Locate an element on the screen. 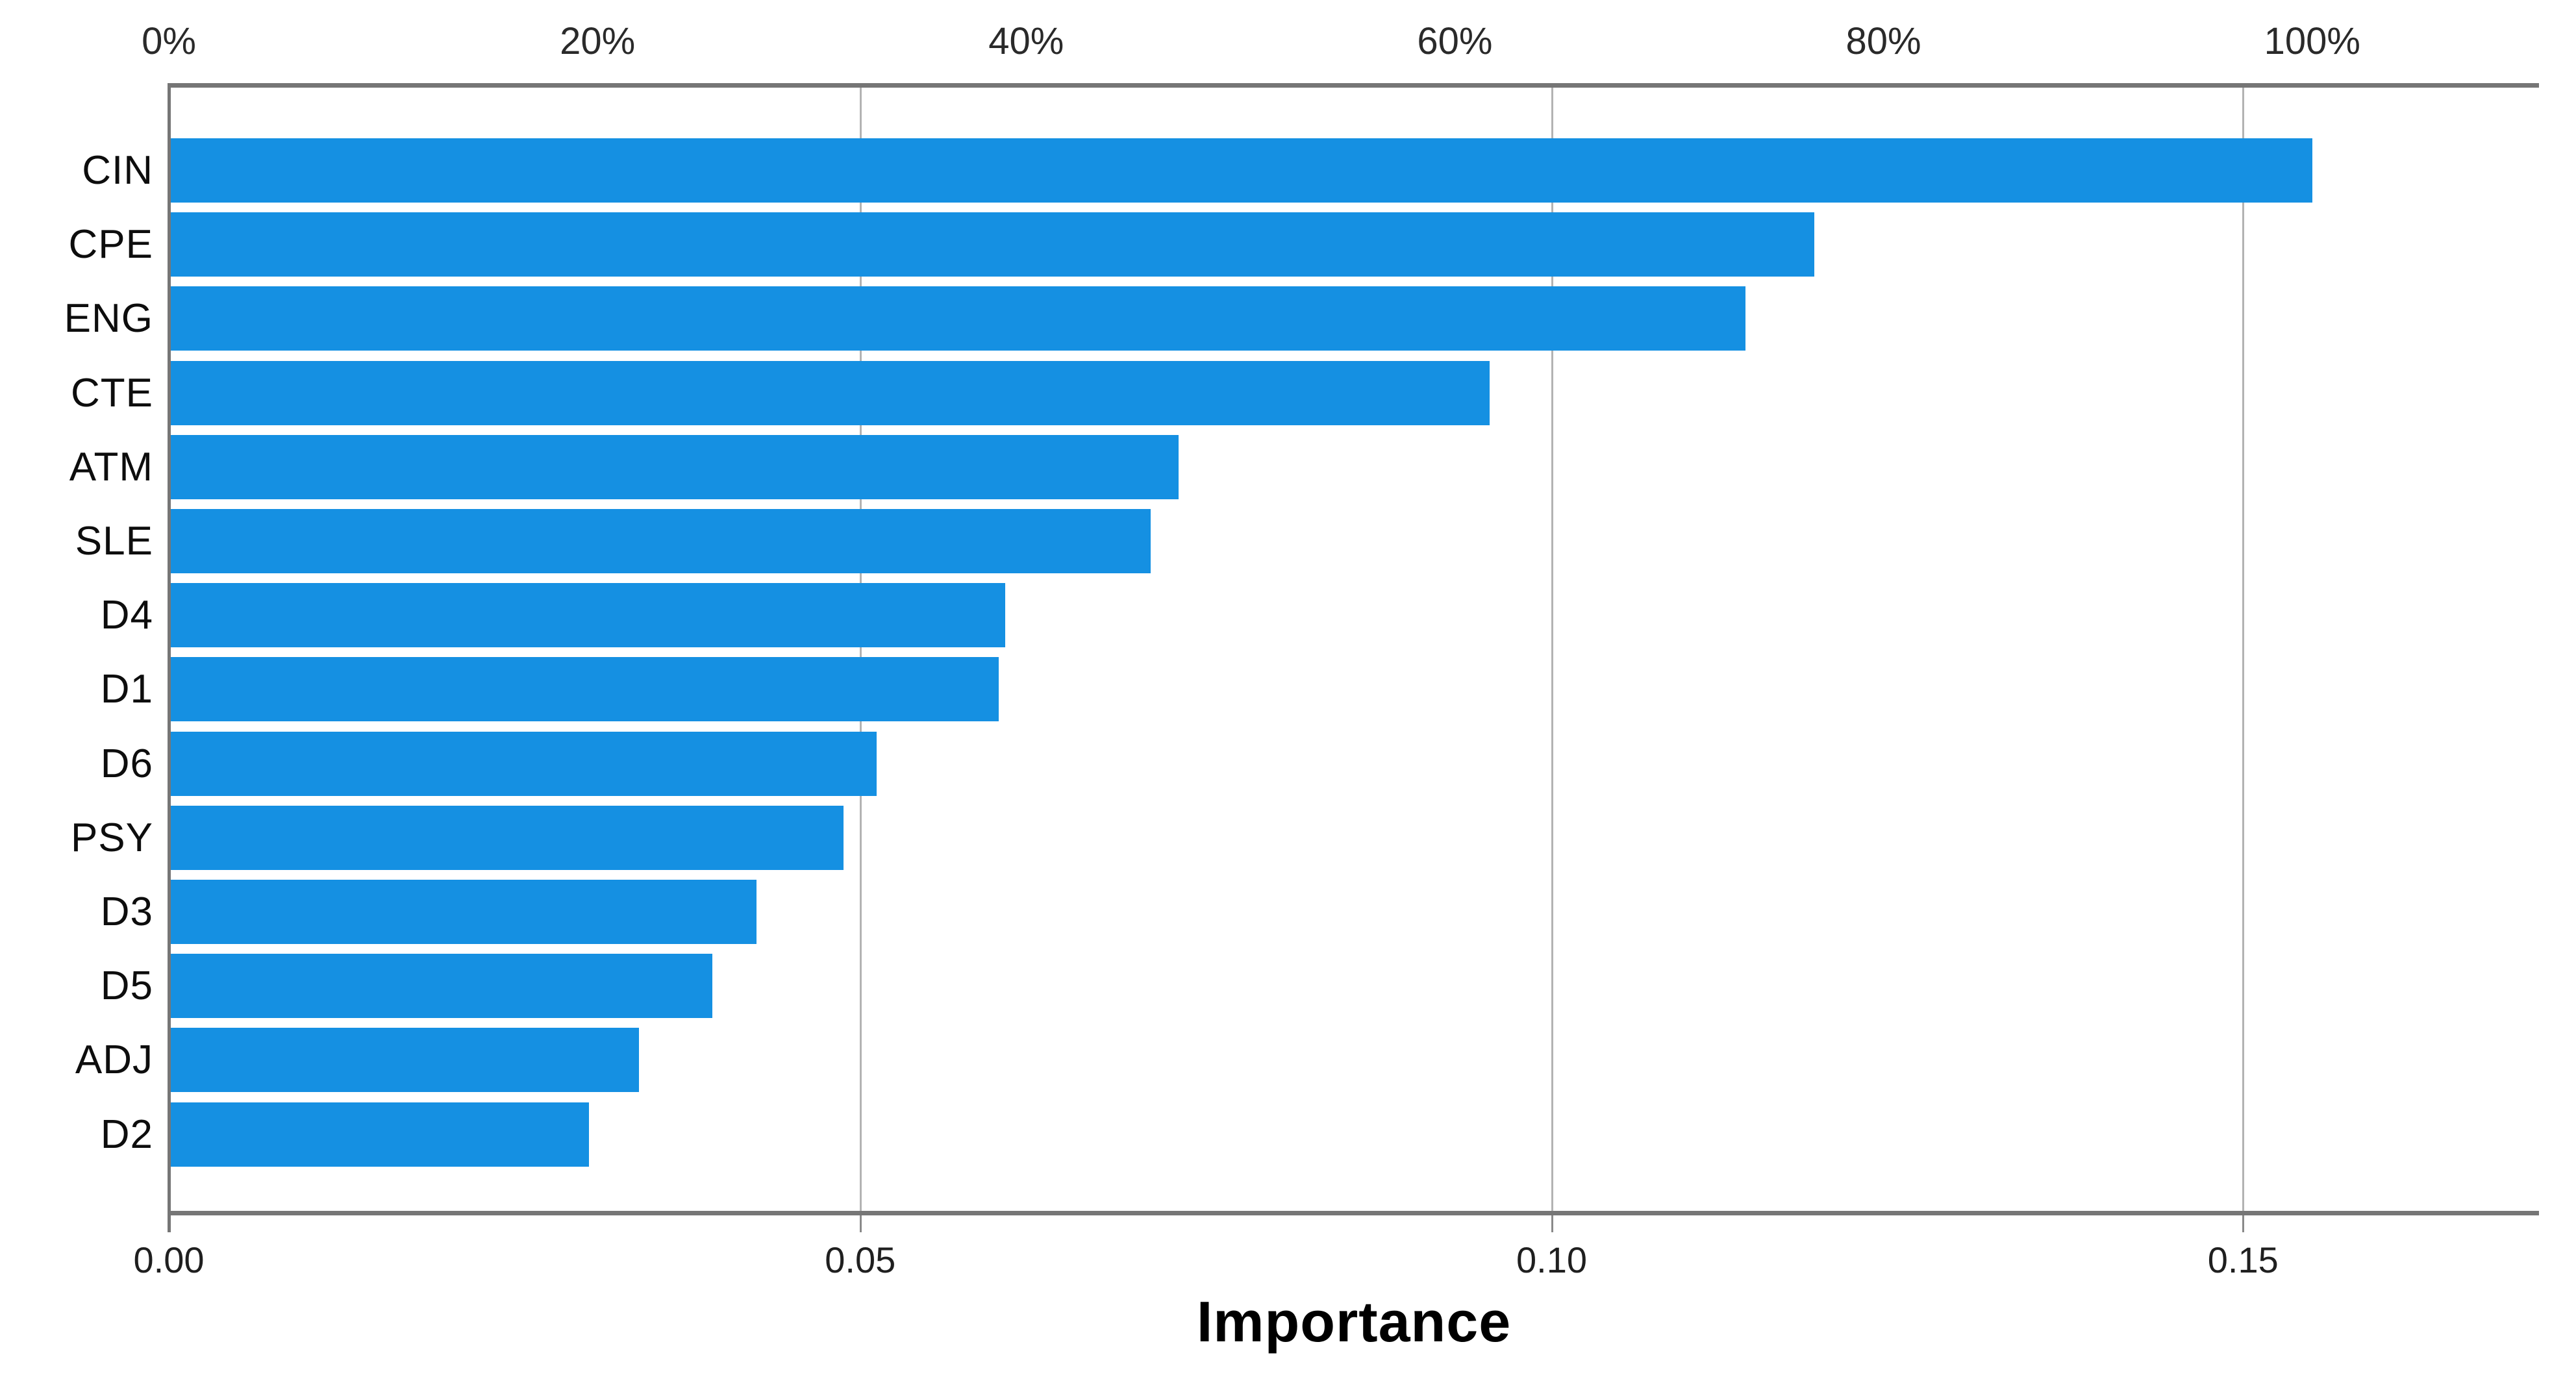 This screenshot has height=1379, width=2576. top-axis-tick-label: 60% is located at coordinates (1455, 41).